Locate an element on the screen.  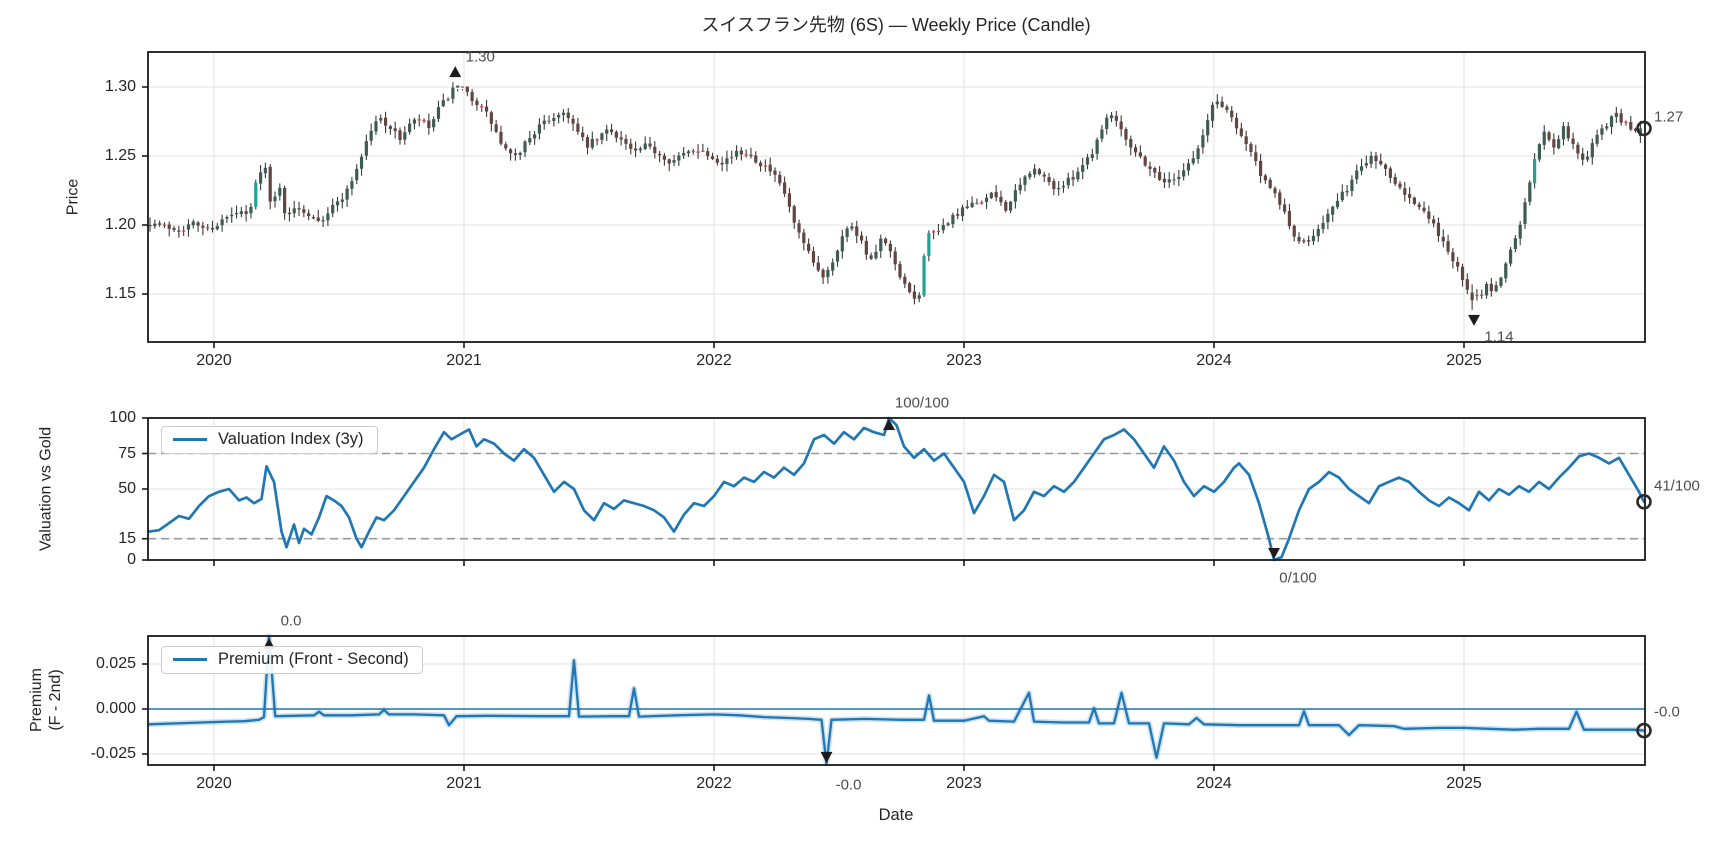
y-tick-label: 1.30 is located at coordinates (120, 86).